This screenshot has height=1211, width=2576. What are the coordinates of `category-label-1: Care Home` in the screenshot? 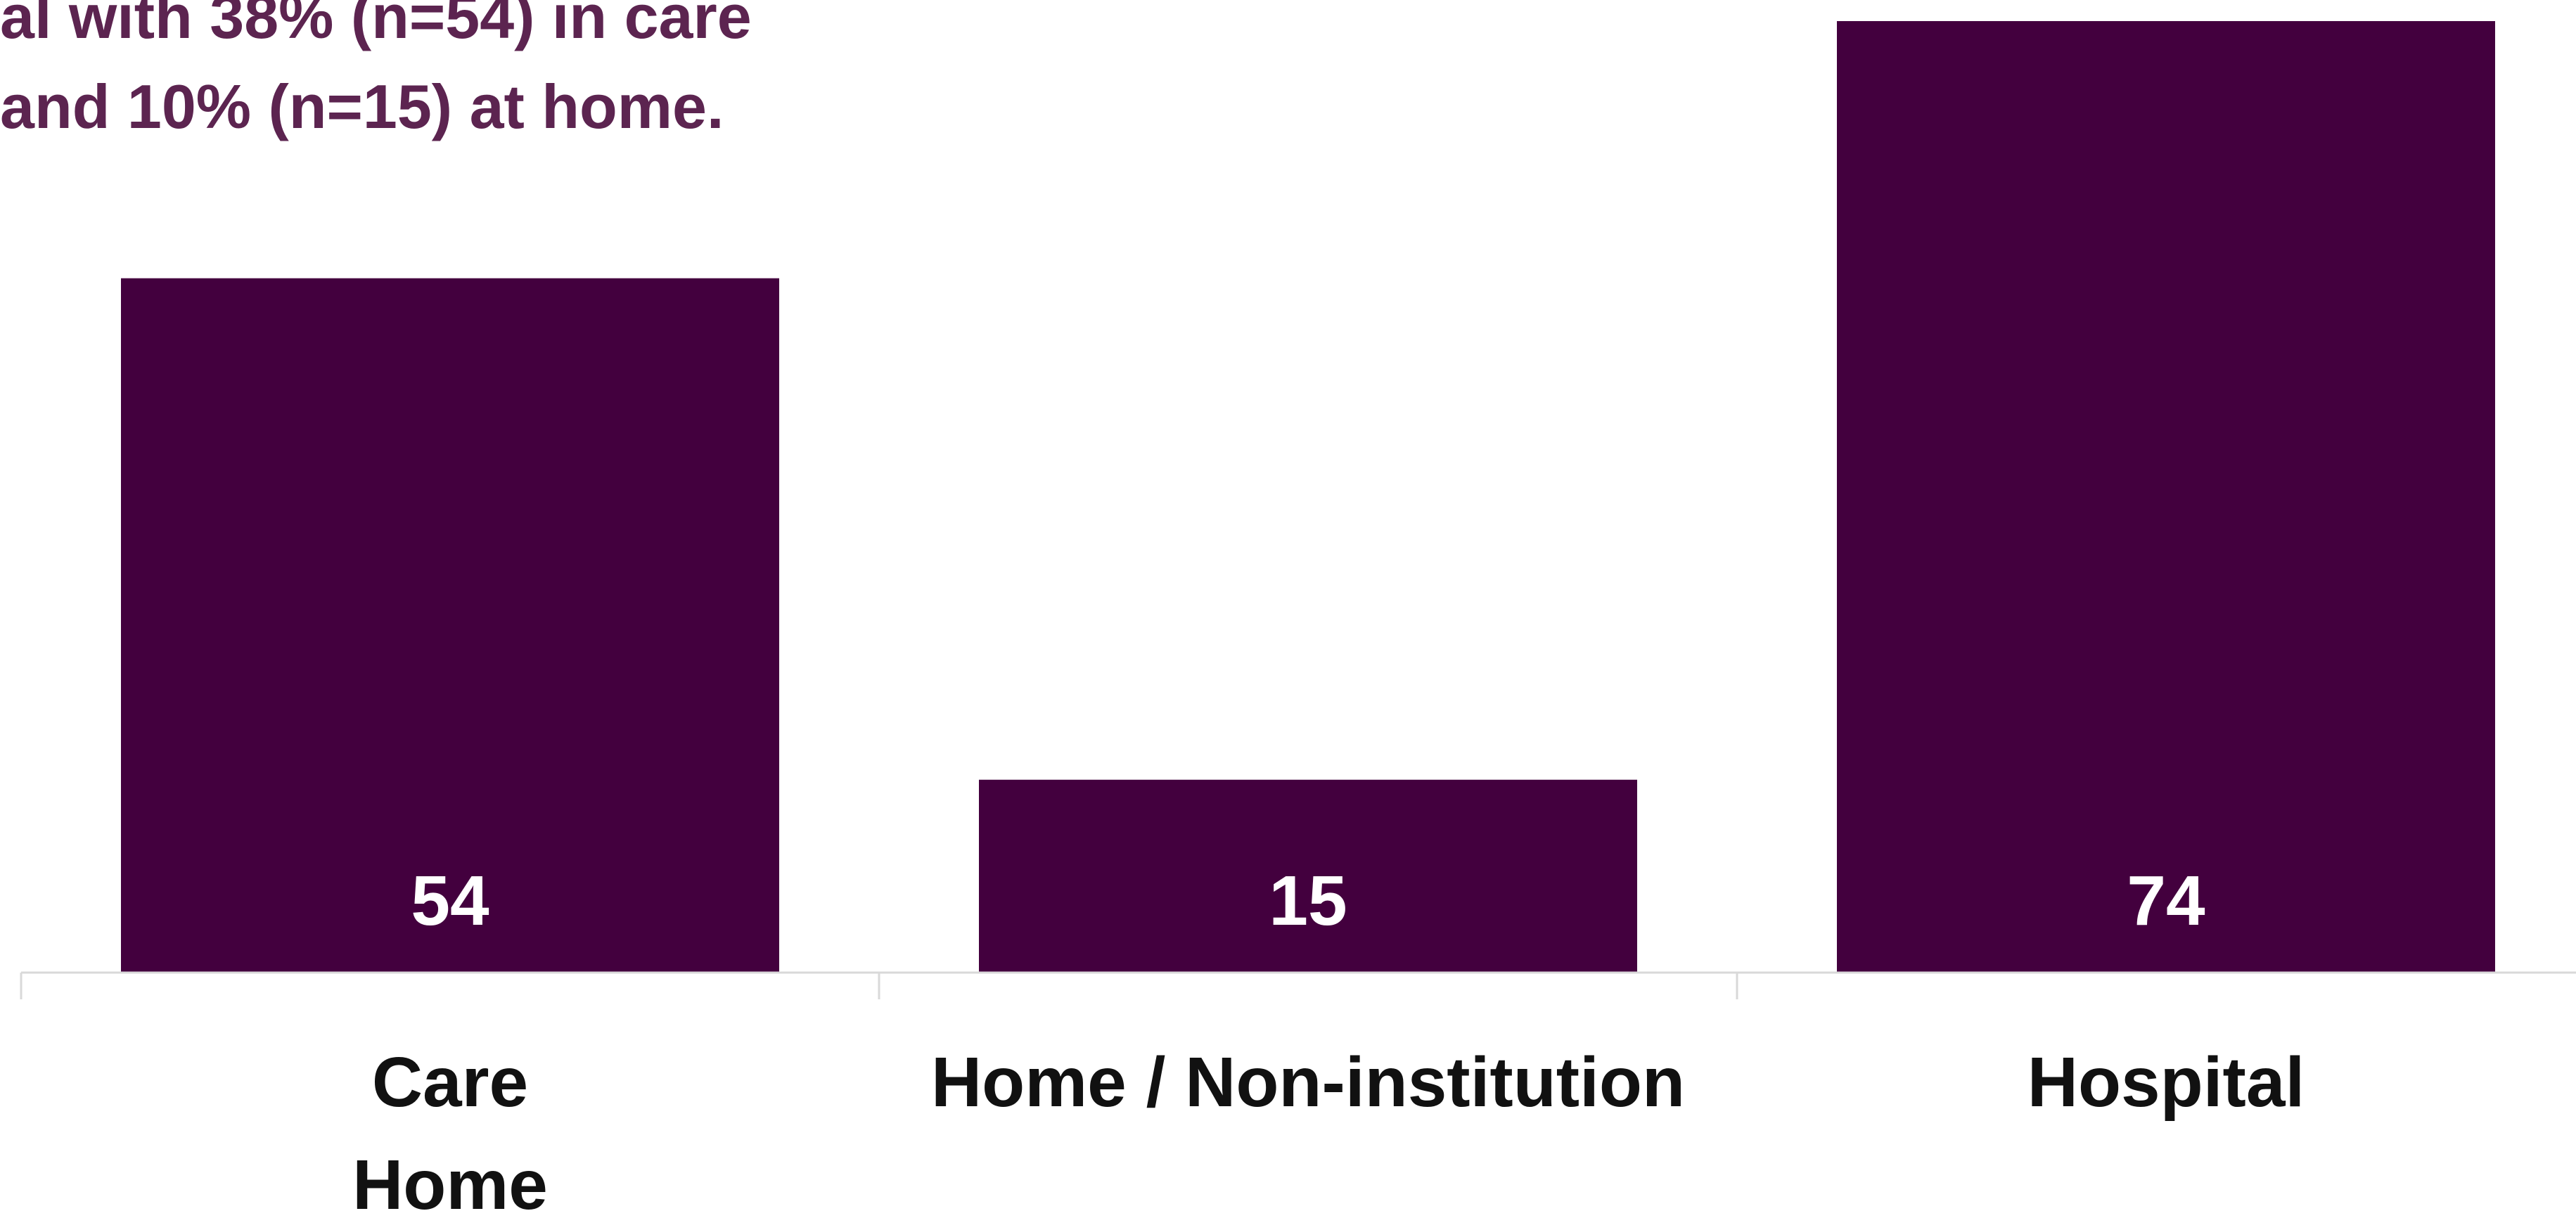 It's located at (450, 1127).